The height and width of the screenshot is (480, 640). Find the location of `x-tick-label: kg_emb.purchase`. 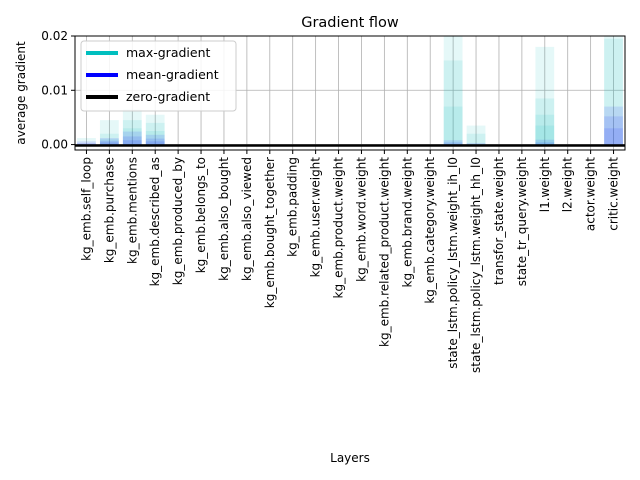

x-tick-label: kg_emb.purchase is located at coordinates (109, 210).